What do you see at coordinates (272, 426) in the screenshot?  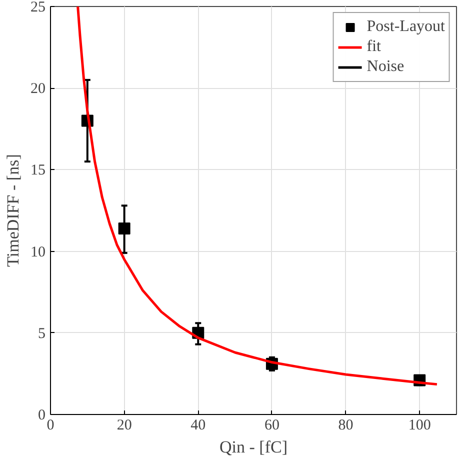 I see `x-tick-label: 60` at bounding box center [272, 426].